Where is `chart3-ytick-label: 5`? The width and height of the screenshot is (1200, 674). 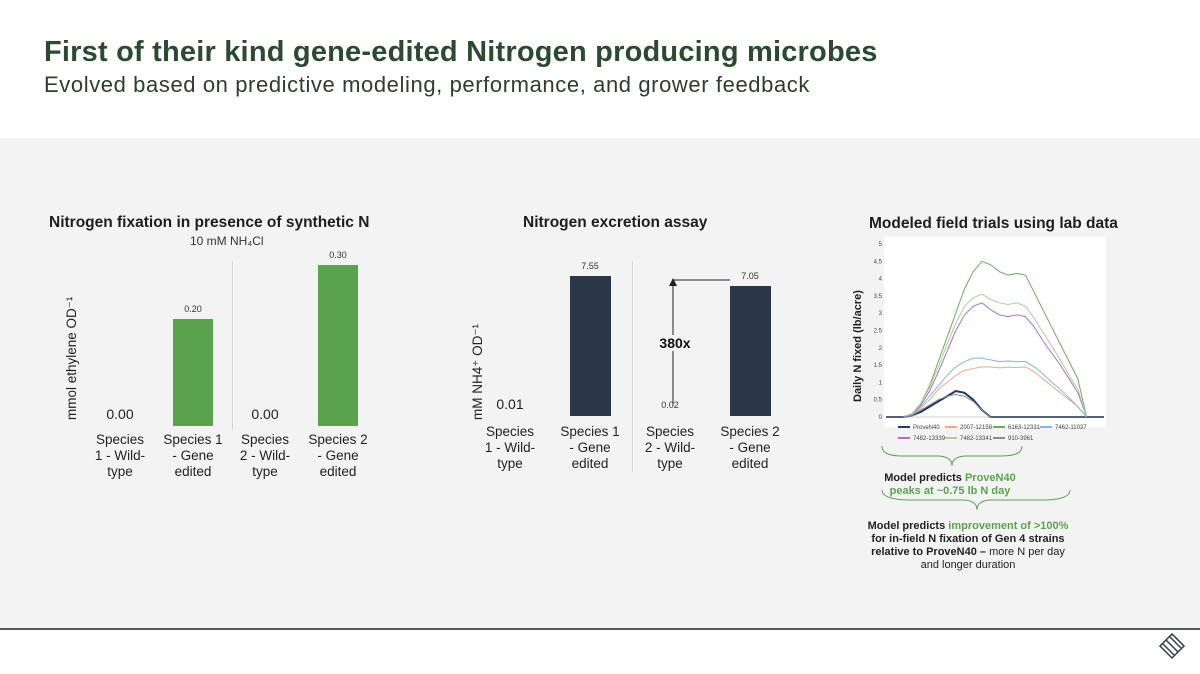
chart3-ytick-label: 5 is located at coordinates (881, 245).